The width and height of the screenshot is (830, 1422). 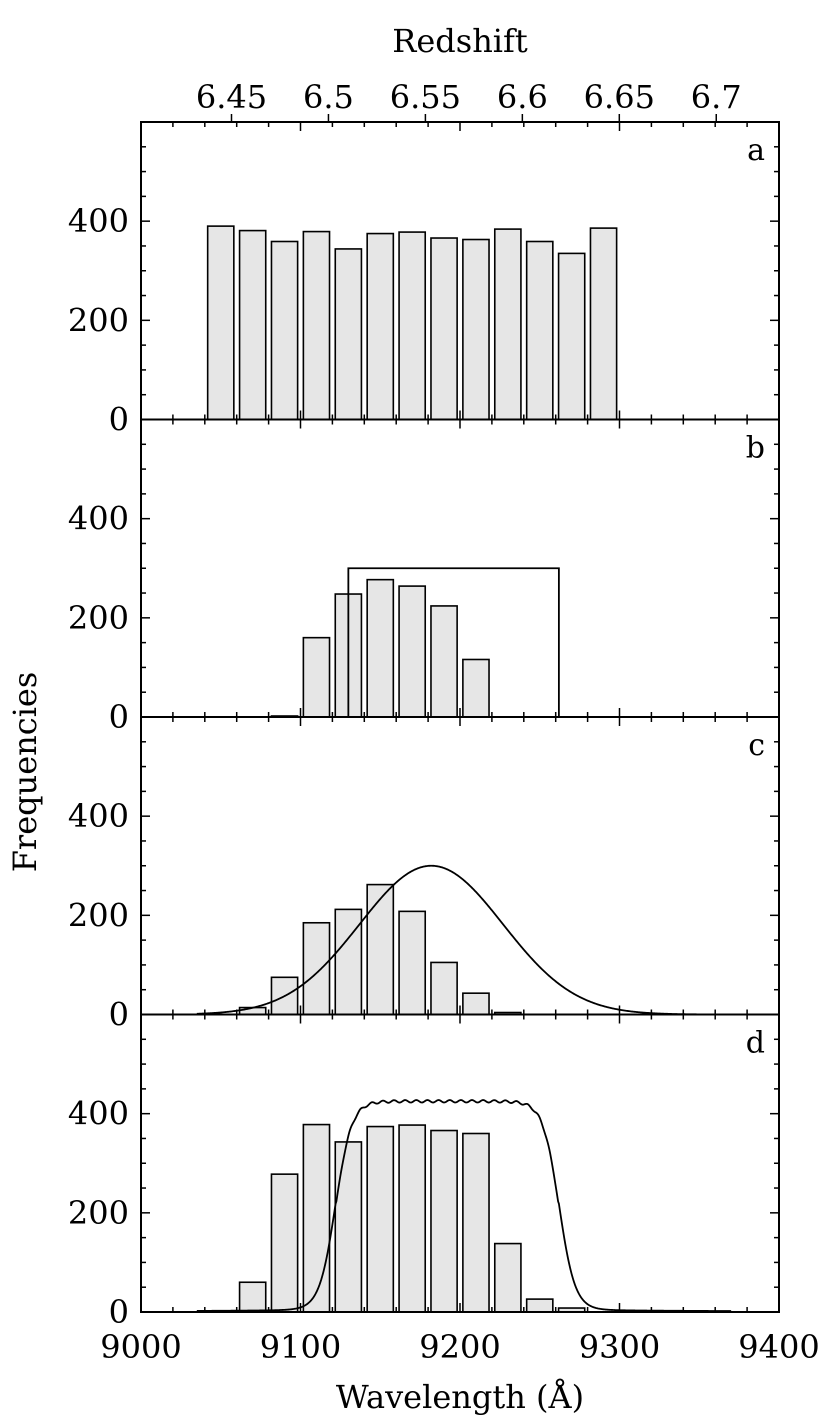 I want to click on y-tick-label-d: 400, so click(x=98, y=1114).